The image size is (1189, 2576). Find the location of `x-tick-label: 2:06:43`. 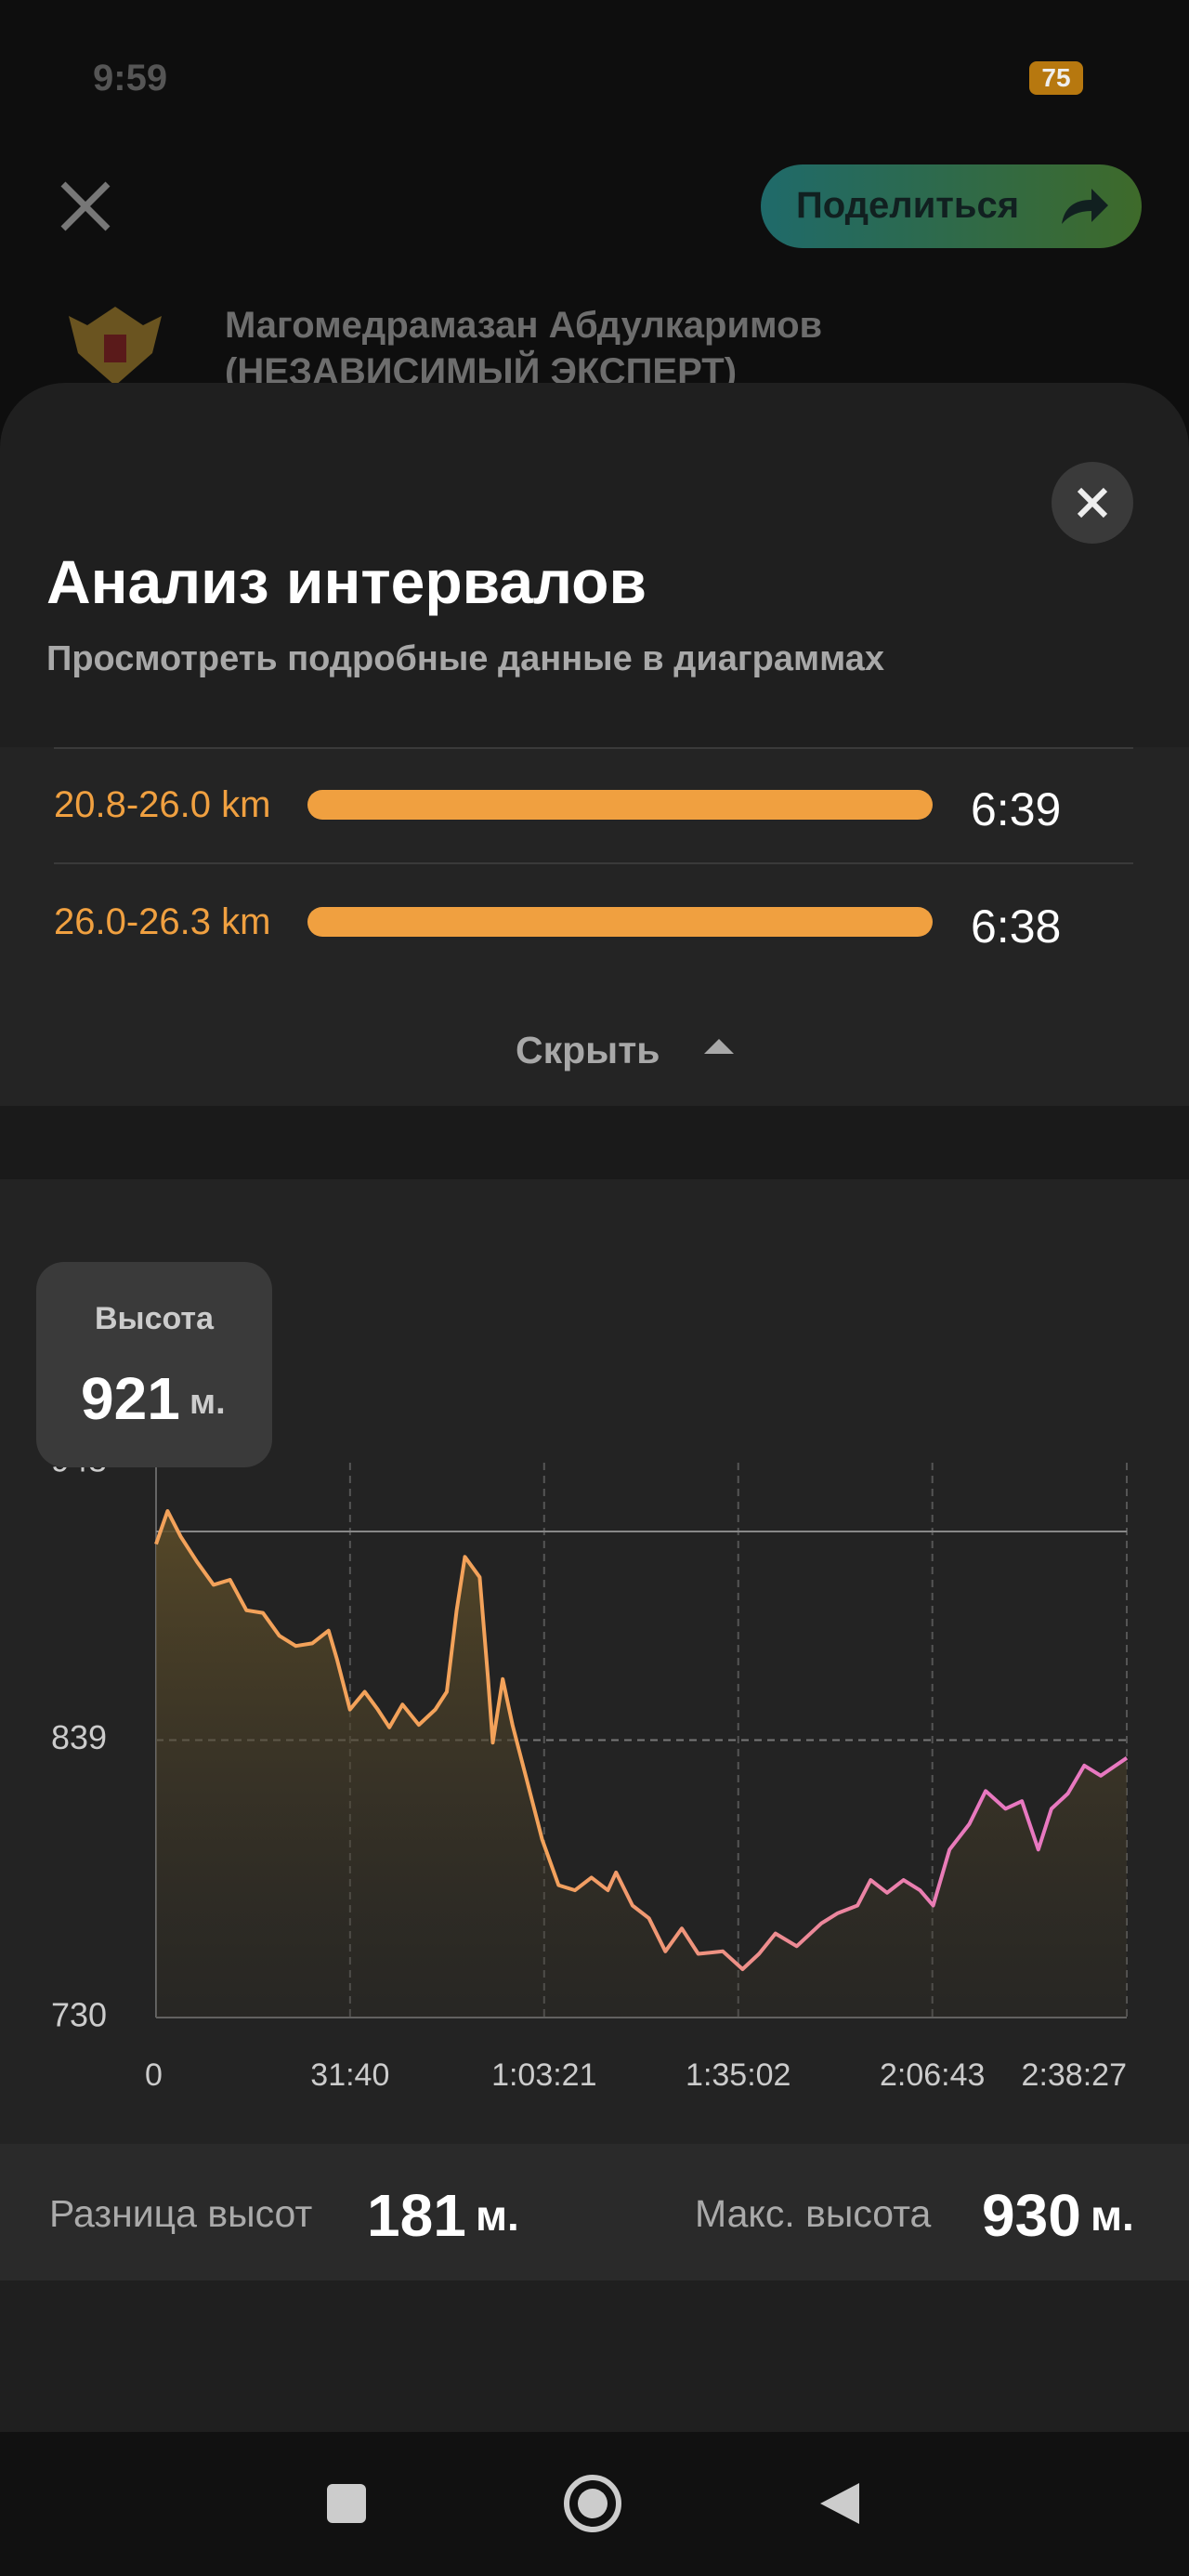

x-tick-label: 2:06:43 is located at coordinates (932, 2075).